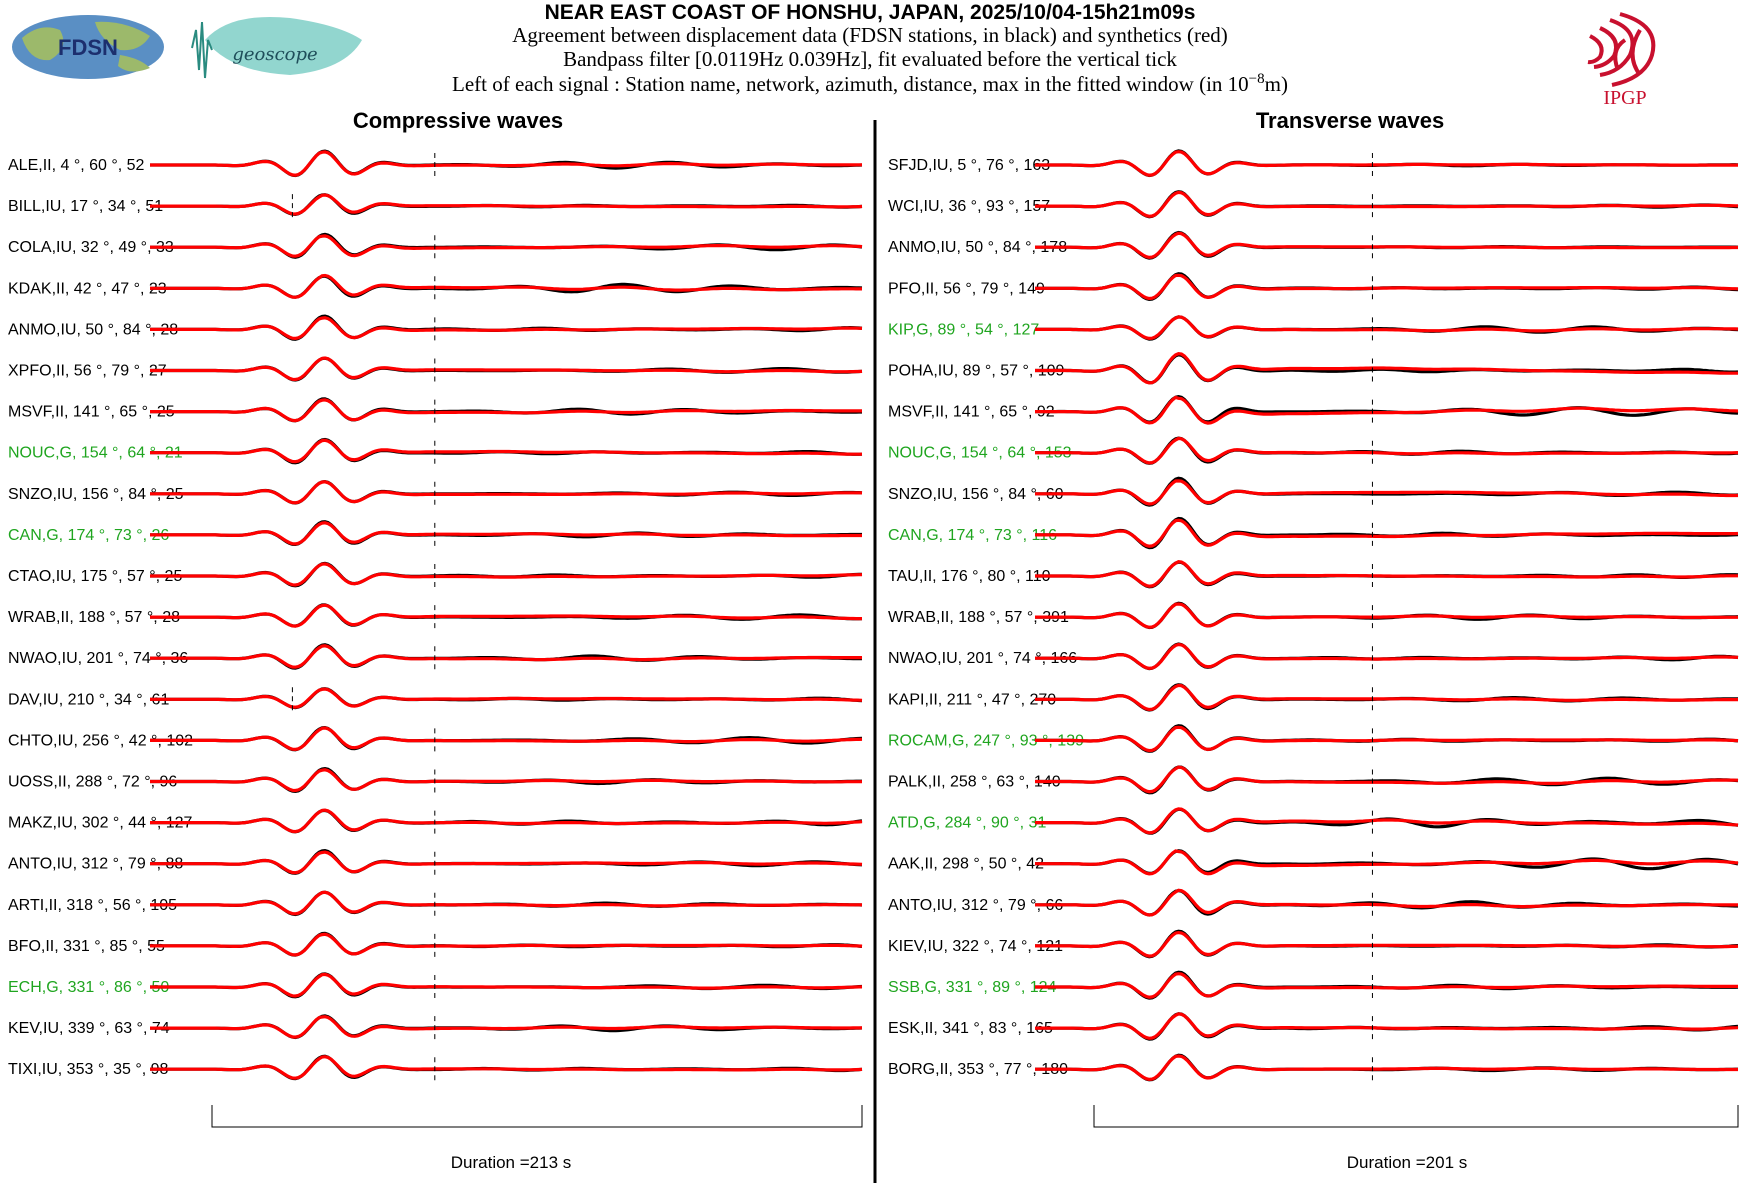  I want to click on transverse-panel-title: Transverse waves, so click(1350, 120).